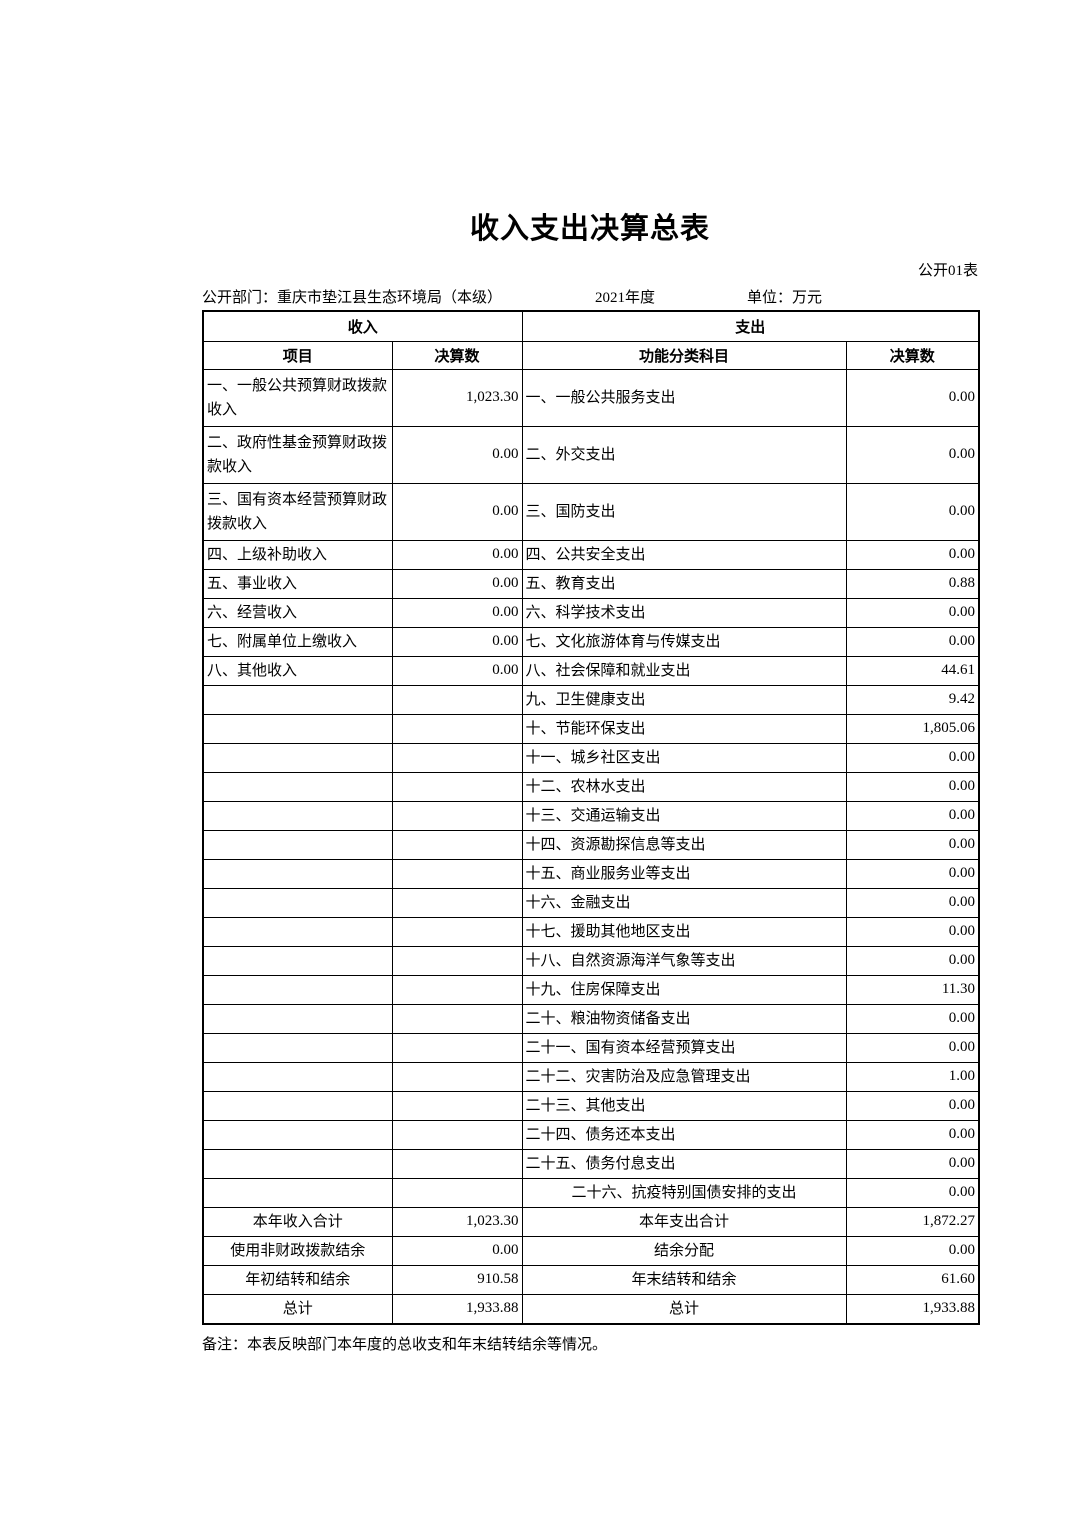 The height and width of the screenshot is (1521, 1075). What do you see at coordinates (457, 1279) in the screenshot?
I see `summary-income-amount-cell: 910.58` at bounding box center [457, 1279].